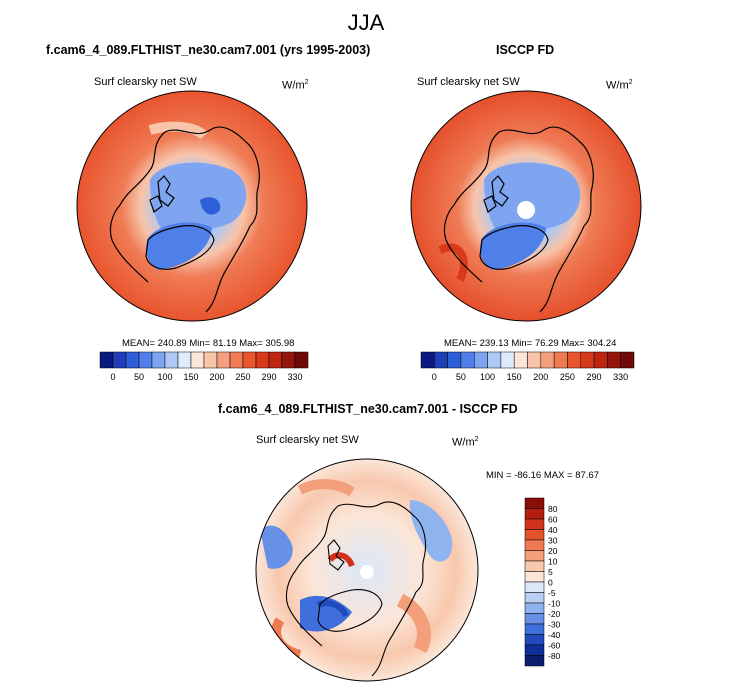 The image size is (732, 684). What do you see at coordinates (465, 442) in the screenshot?
I see `diff-units-label: W/m2` at bounding box center [465, 442].